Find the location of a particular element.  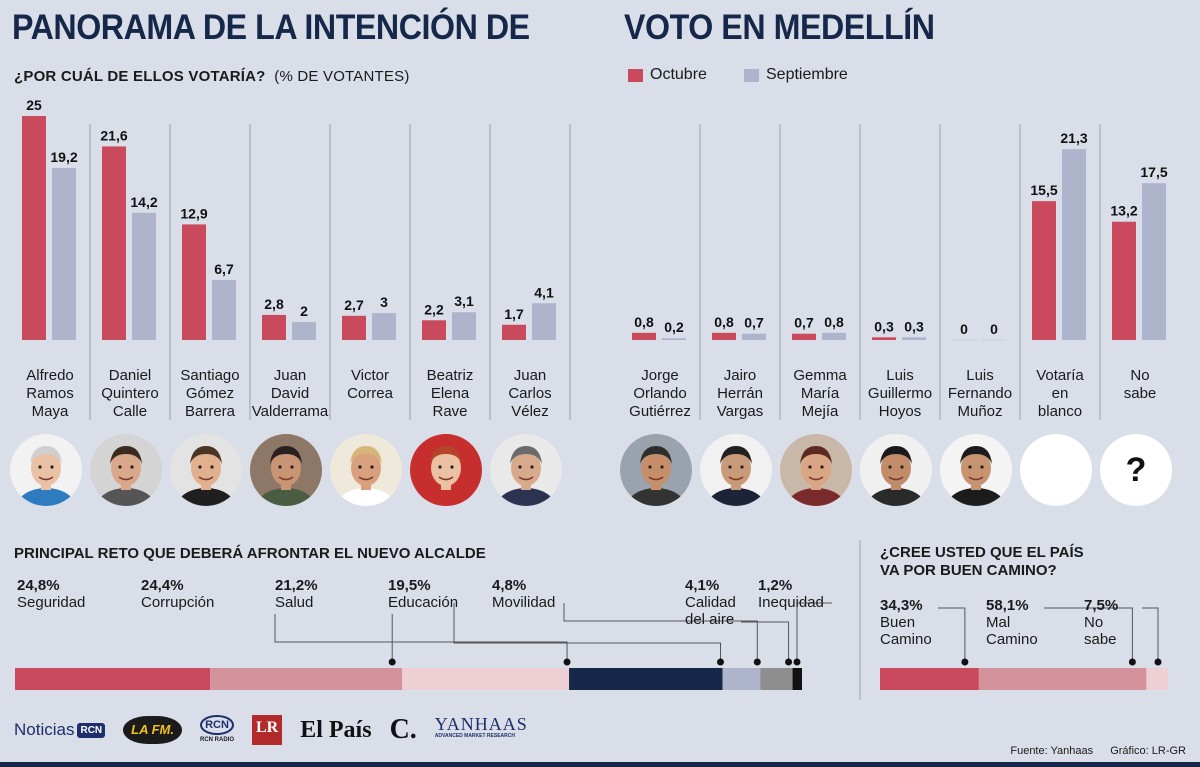

value-label-septiembre-13: 21,3 is located at coordinates (1073, 138).